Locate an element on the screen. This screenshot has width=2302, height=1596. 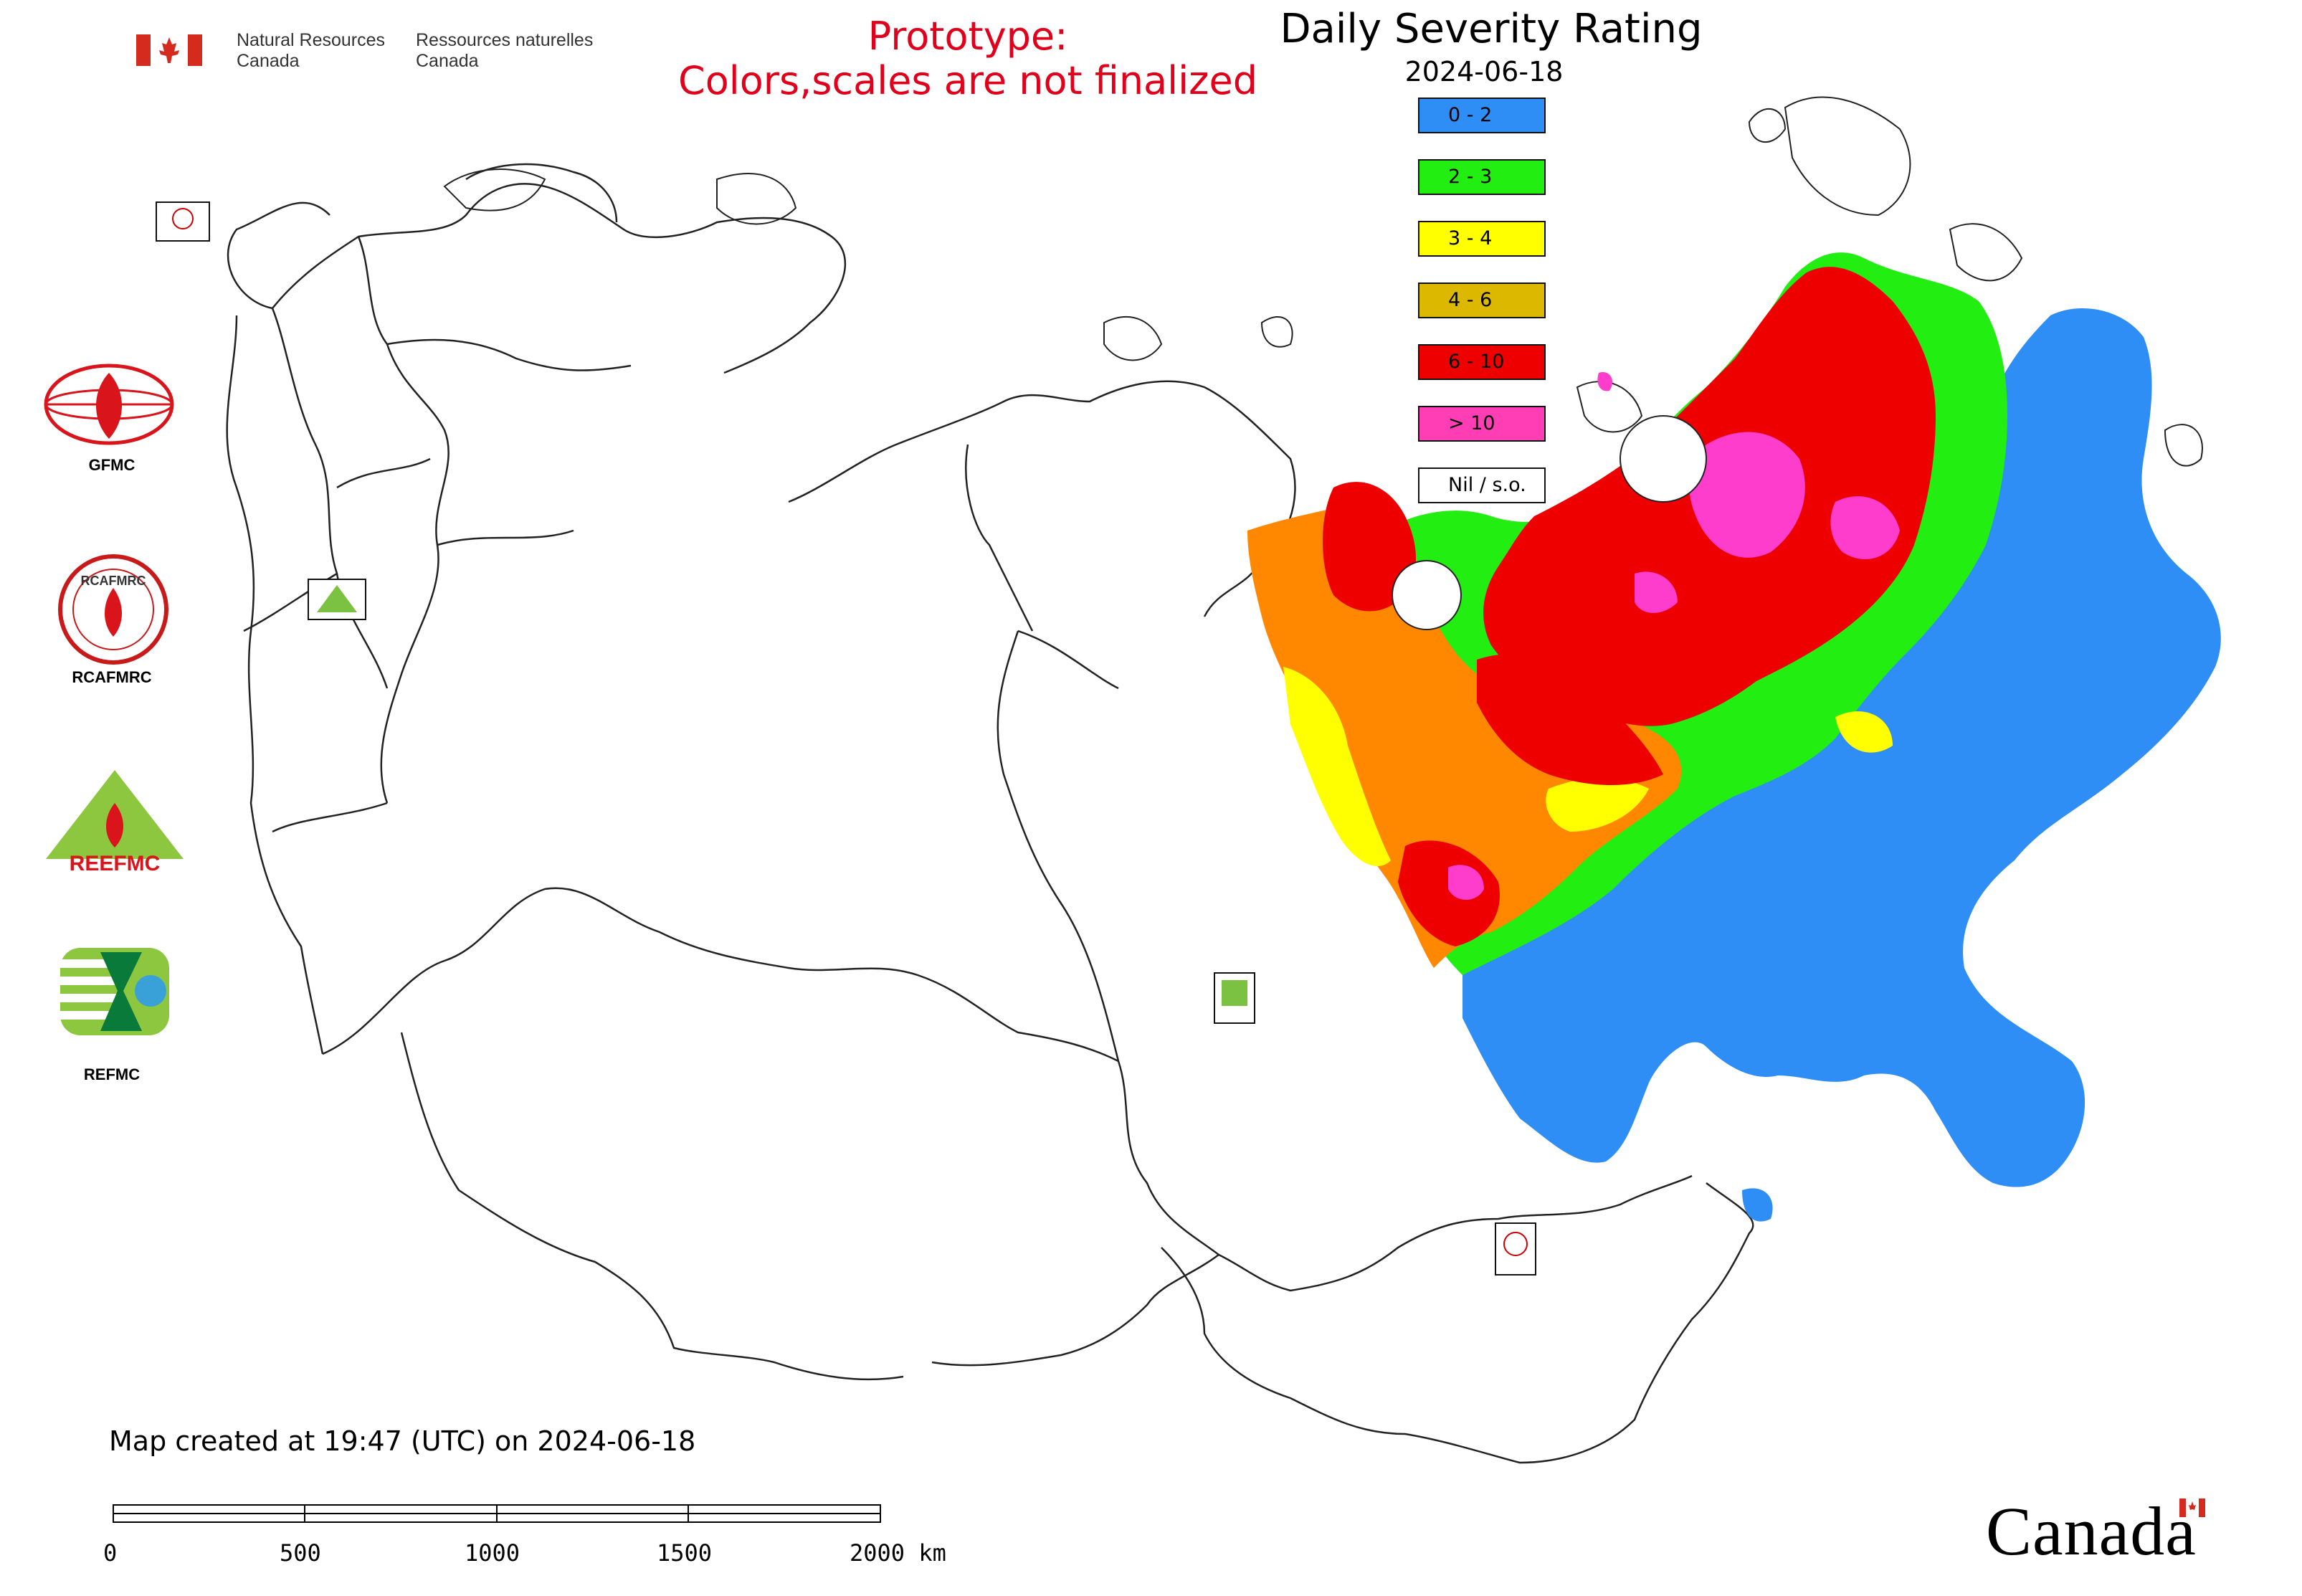
legend-item-6-10: 6 - 10 is located at coordinates (1482, 362).